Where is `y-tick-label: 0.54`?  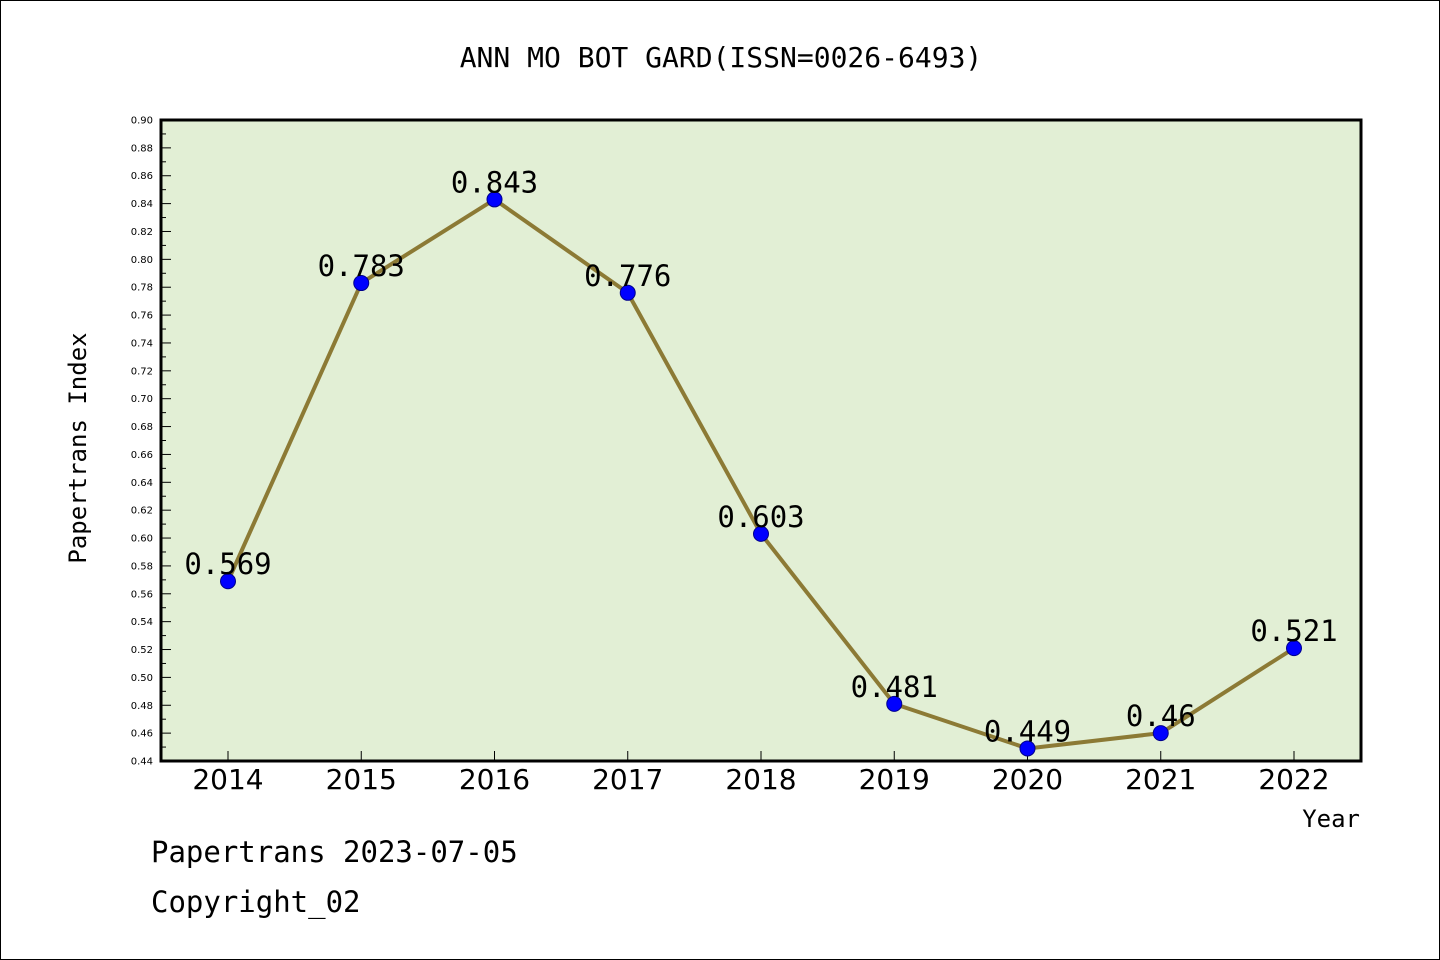
y-tick-label: 0.54 is located at coordinates (142, 622).